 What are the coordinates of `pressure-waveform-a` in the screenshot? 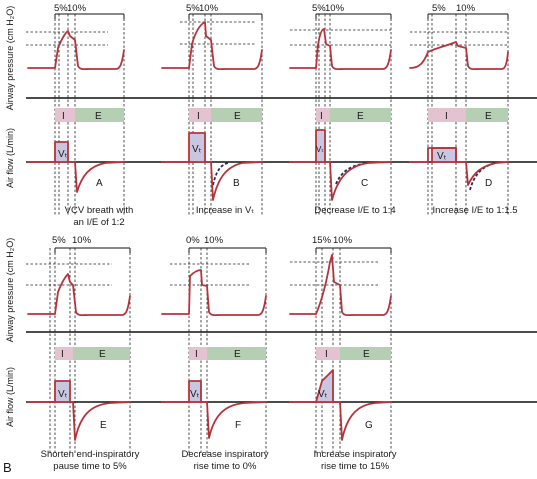 It's located at (76, 50).